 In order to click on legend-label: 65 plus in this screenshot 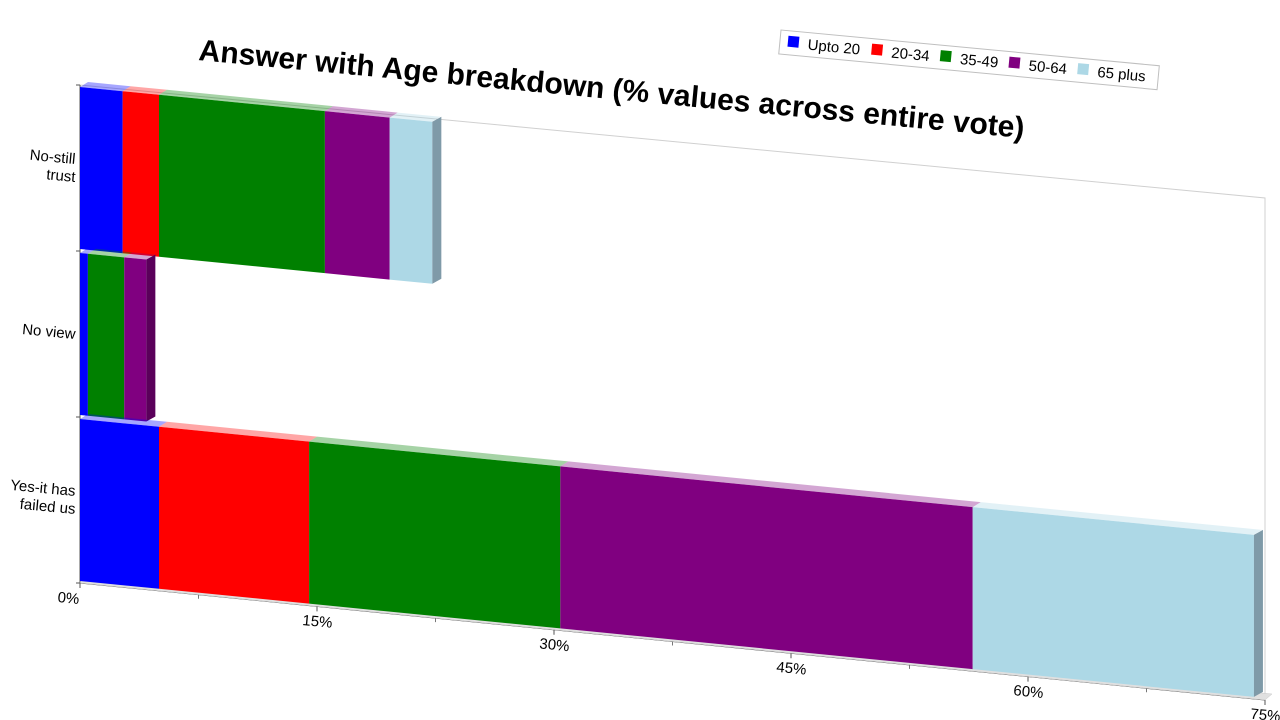, I will do `click(1122, 74)`.